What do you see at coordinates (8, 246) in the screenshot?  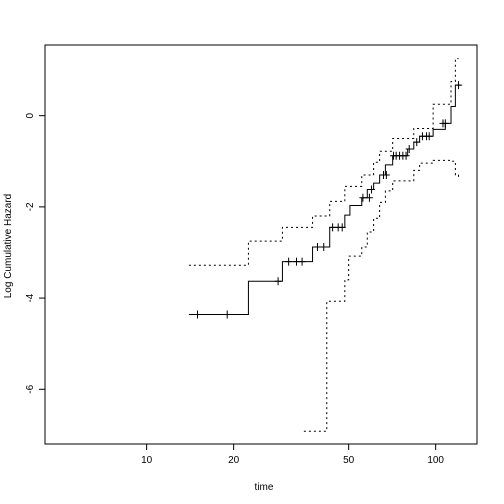 I see `y-axis-label: Log Cumulative Hazard` at bounding box center [8, 246].